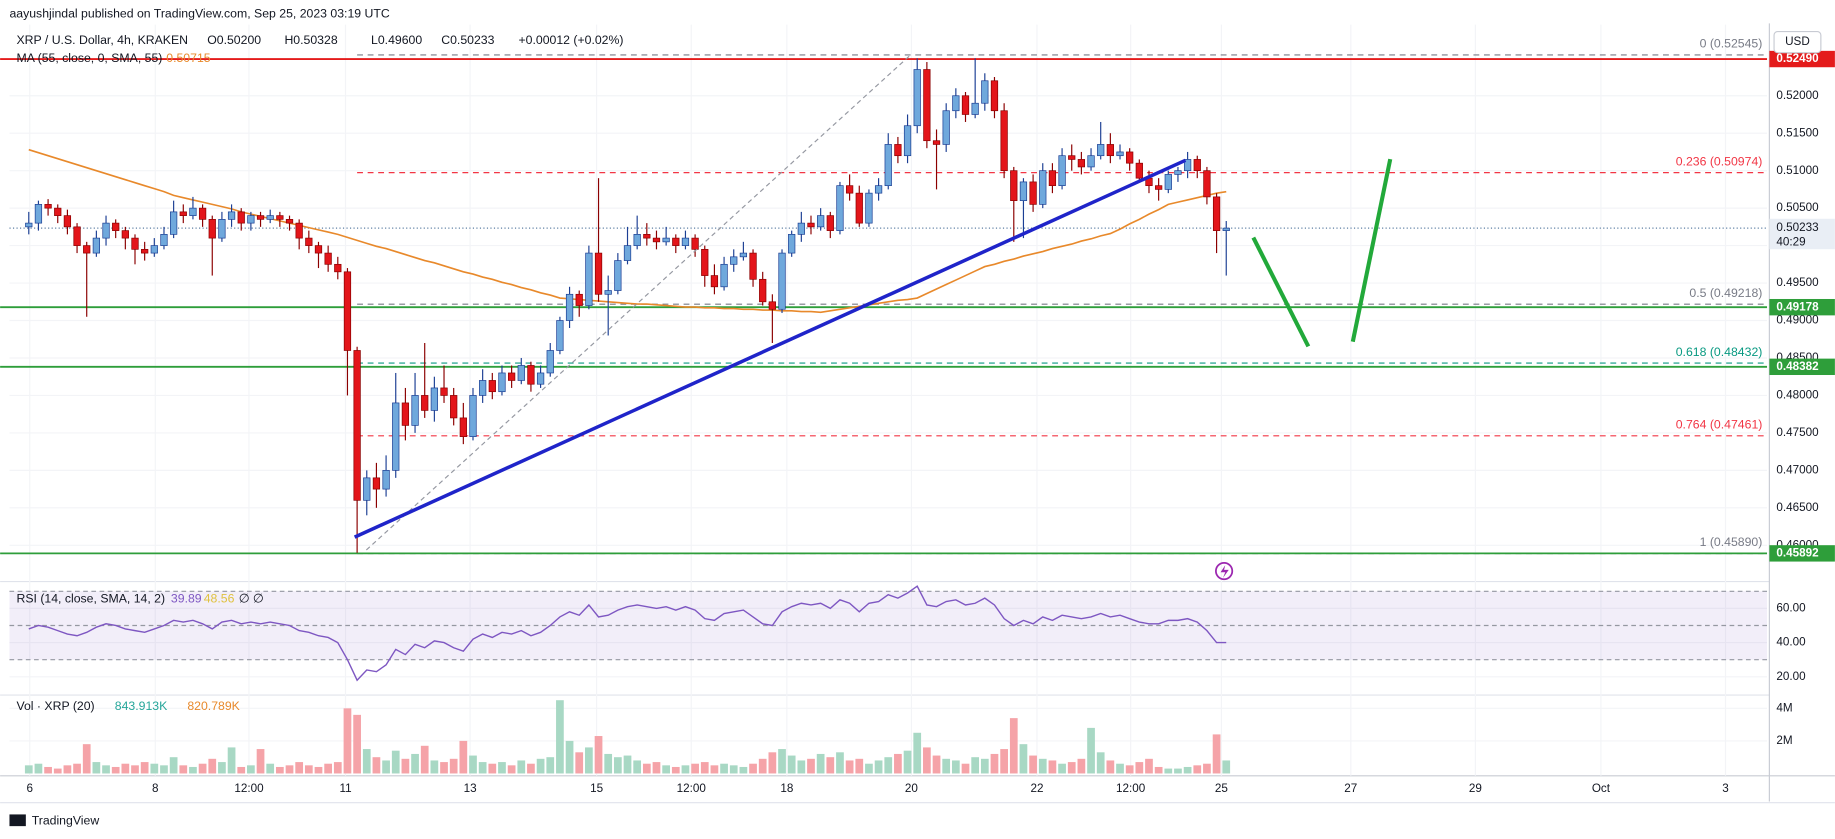 The image size is (1835, 839). What do you see at coordinates (1725, 293) in the screenshot?
I see `fib-label: 0.5 (0.49218)` at bounding box center [1725, 293].